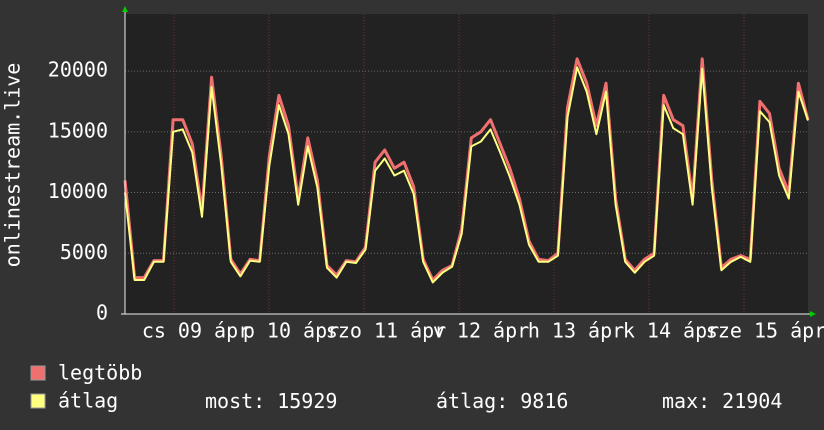 Image resolution: width=824 pixels, height=430 pixels. What do you see at coordinates (13, 165) in the screenshot?
I see `y-axis-label: onlinestream.live` at bounding box center [13, 165].